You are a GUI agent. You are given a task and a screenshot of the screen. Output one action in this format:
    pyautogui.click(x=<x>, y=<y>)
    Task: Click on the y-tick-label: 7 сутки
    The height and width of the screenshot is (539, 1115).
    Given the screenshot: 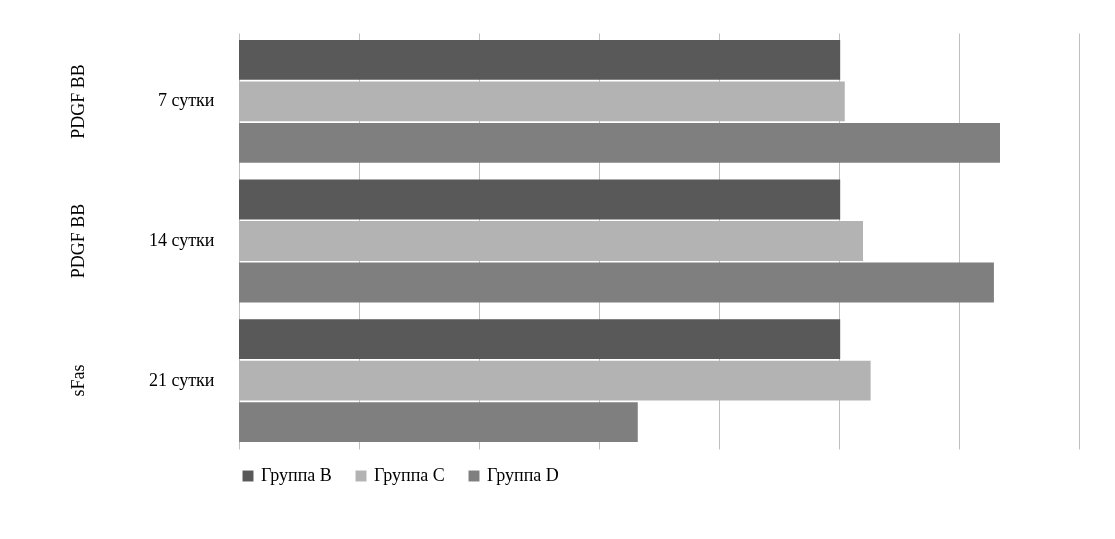 What is the action you would take?
    pyautogui.click(x=186, y=100)
    